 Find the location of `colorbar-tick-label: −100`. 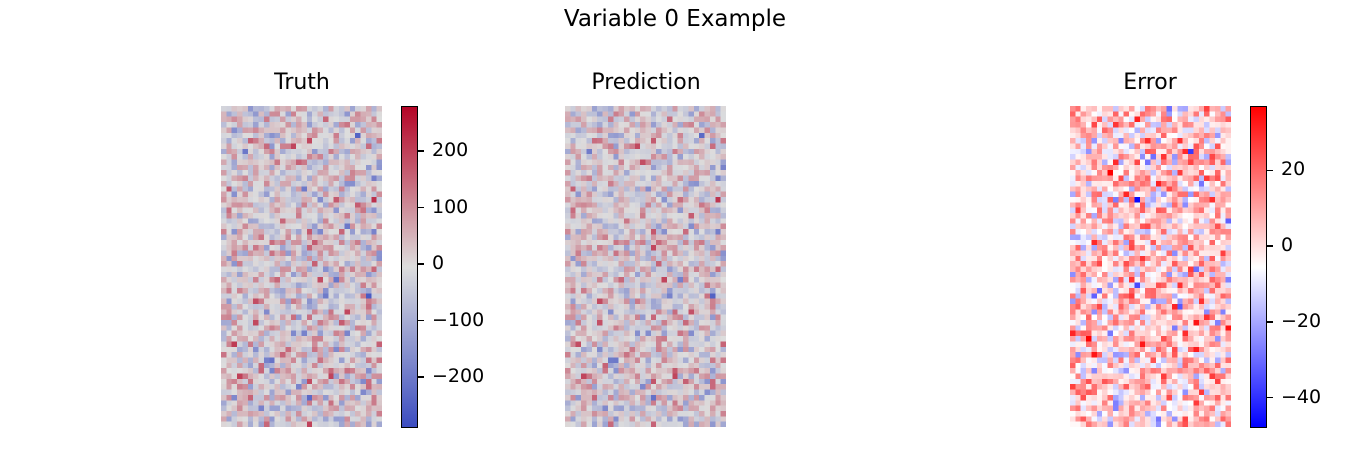

colorbar-tick-label: −100 is located at coordinates (458, 319).